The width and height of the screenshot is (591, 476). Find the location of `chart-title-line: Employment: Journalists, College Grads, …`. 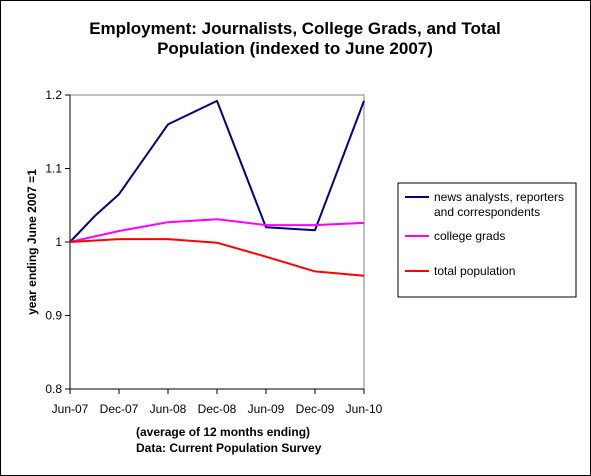

chart-title-line: Employment: Journalists, College Grads, … is located at coordinates (295, 28).